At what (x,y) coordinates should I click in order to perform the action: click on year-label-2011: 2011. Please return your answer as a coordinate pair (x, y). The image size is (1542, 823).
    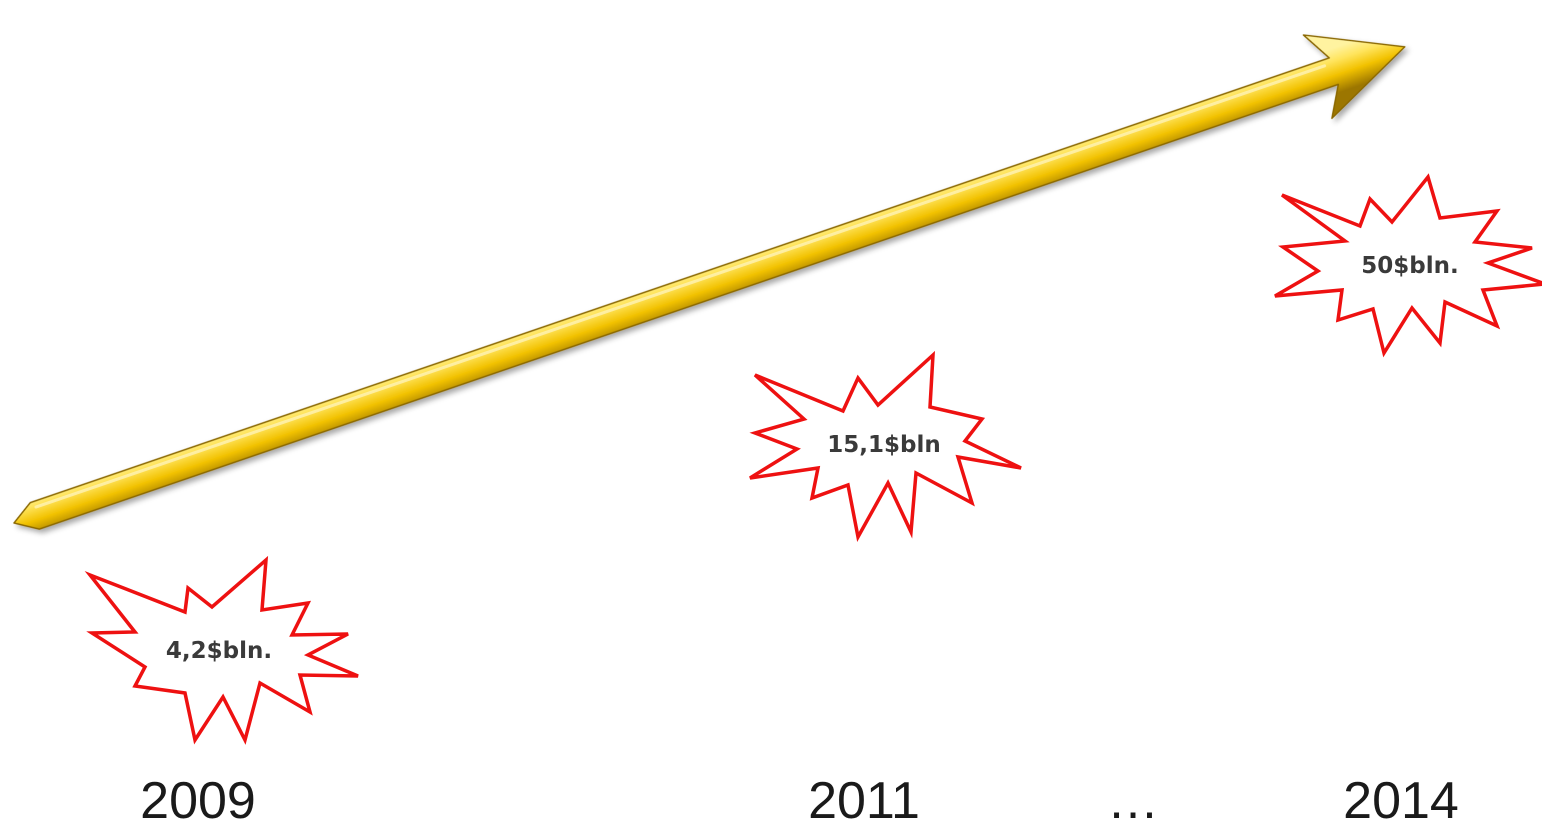
    Looking at the image, I should click on (864, 797).